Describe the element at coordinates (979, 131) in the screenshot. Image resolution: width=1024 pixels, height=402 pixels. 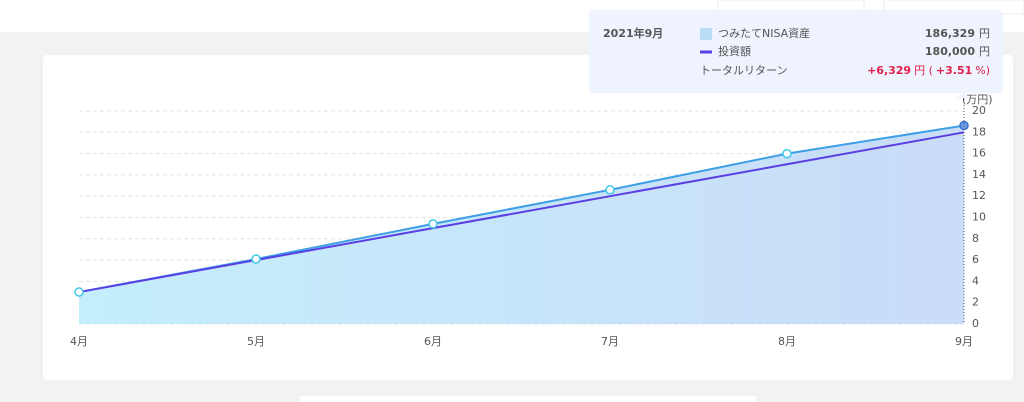
I see `y-tick-label: 18` at that location.